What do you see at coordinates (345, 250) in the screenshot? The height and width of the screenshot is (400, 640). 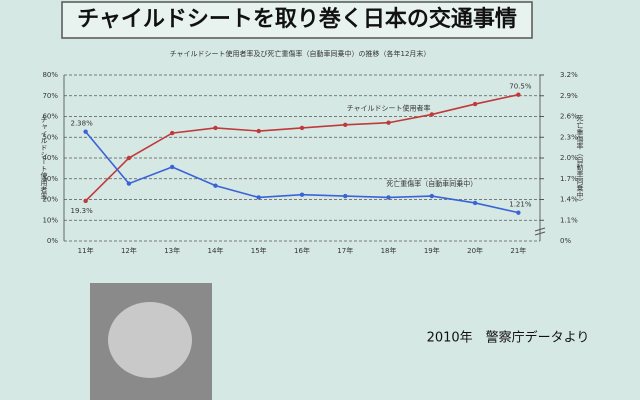 I see `x-tick-label: 17年` at bounding box center [345, 250].